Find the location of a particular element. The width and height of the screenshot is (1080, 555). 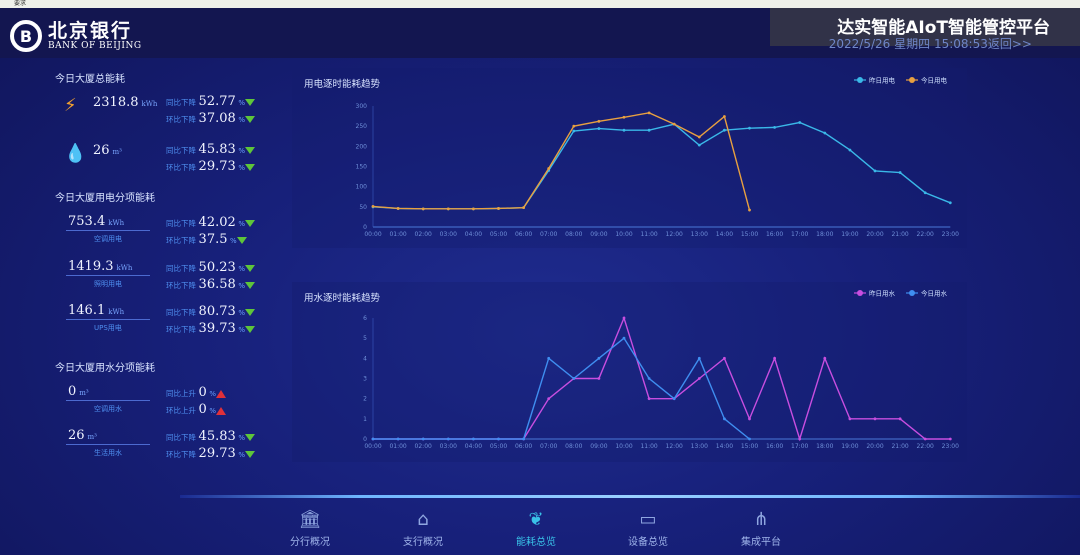

yoy-value: 50.23 is located at coordinates (217, 267).